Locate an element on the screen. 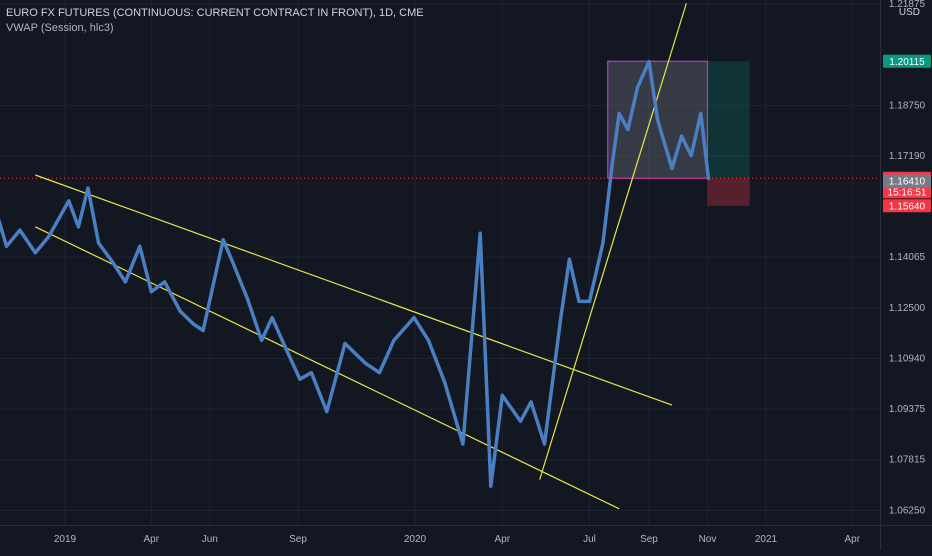  trendline is located at coordinates (613, 241).